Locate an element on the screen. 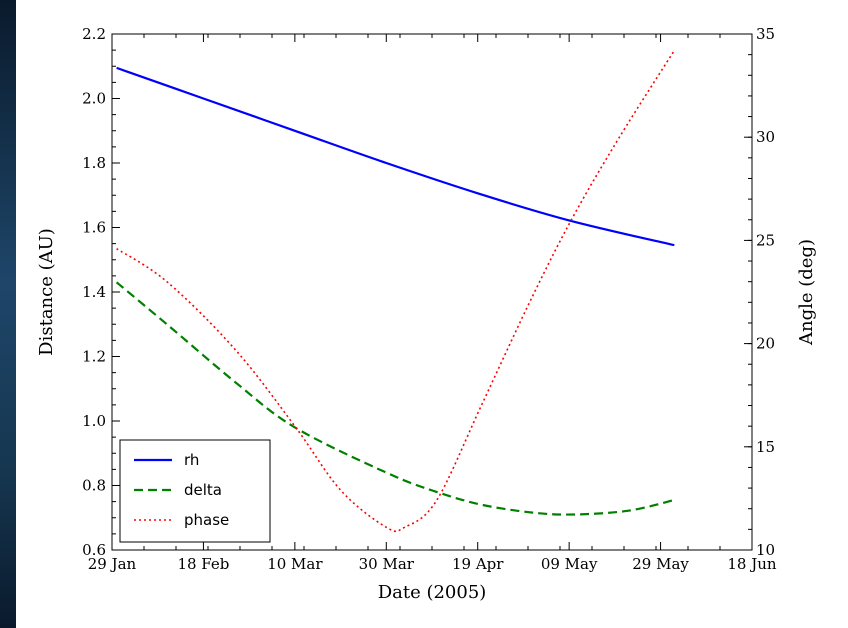 The width and height of the screenshot is (848, 628). y-tick-label: 1.6 is located at coordinates (94, 228).